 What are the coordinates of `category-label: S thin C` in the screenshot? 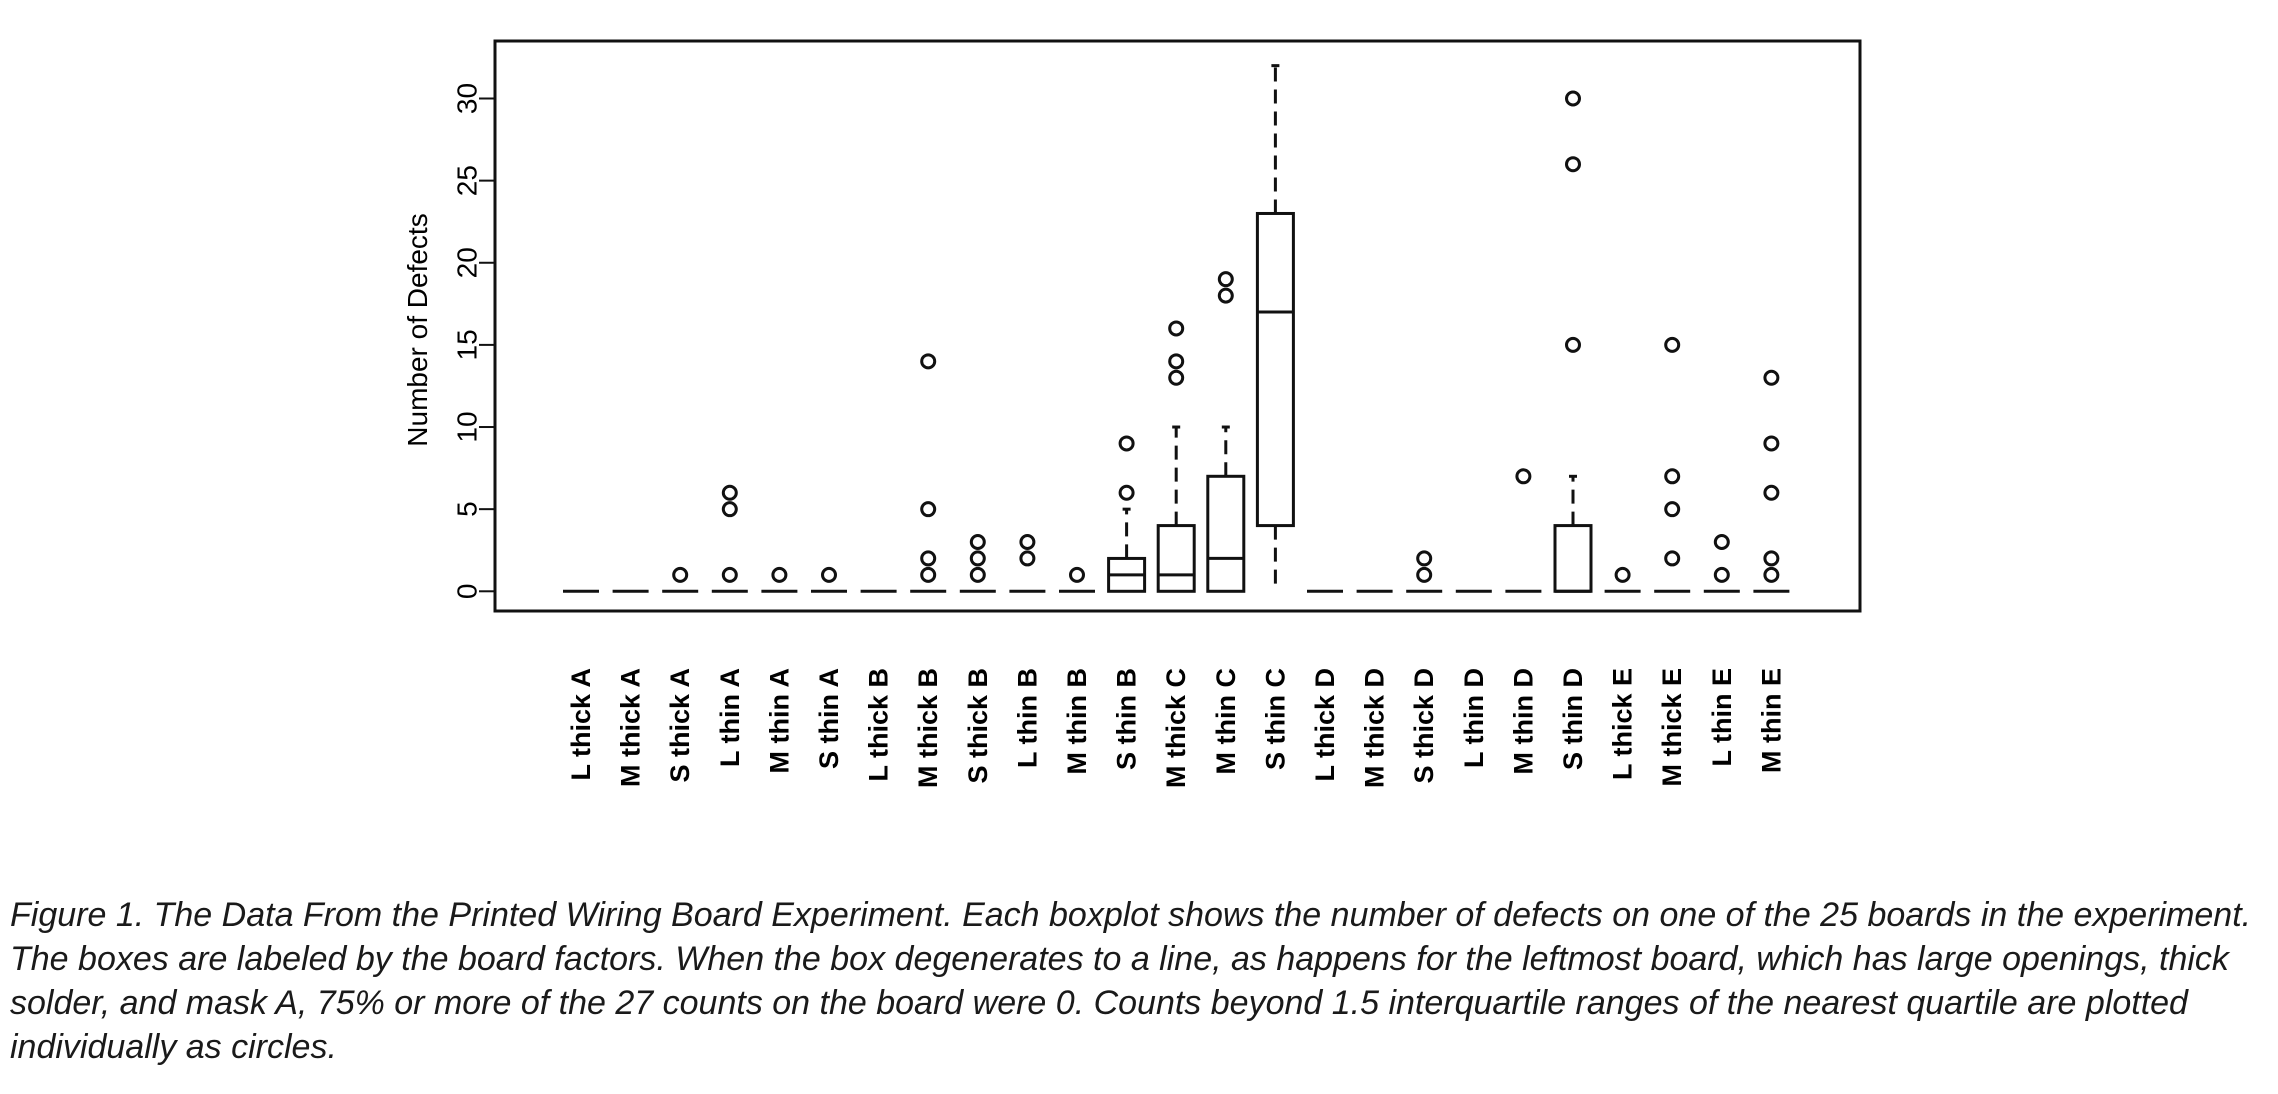 It's located at (1275, 719).